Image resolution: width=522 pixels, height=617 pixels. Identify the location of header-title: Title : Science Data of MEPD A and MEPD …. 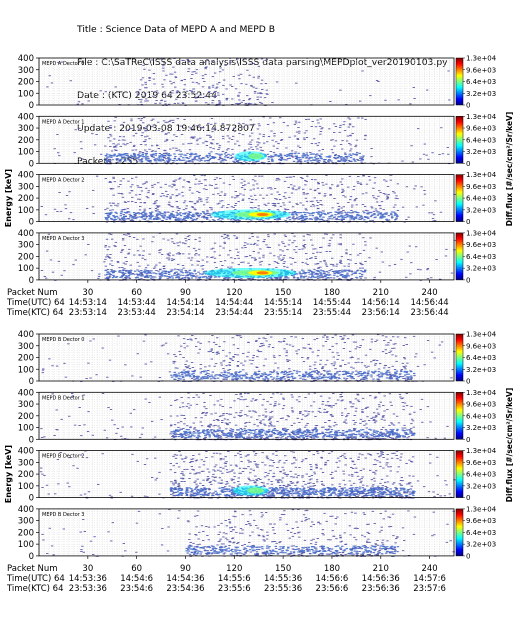
(176, 29).